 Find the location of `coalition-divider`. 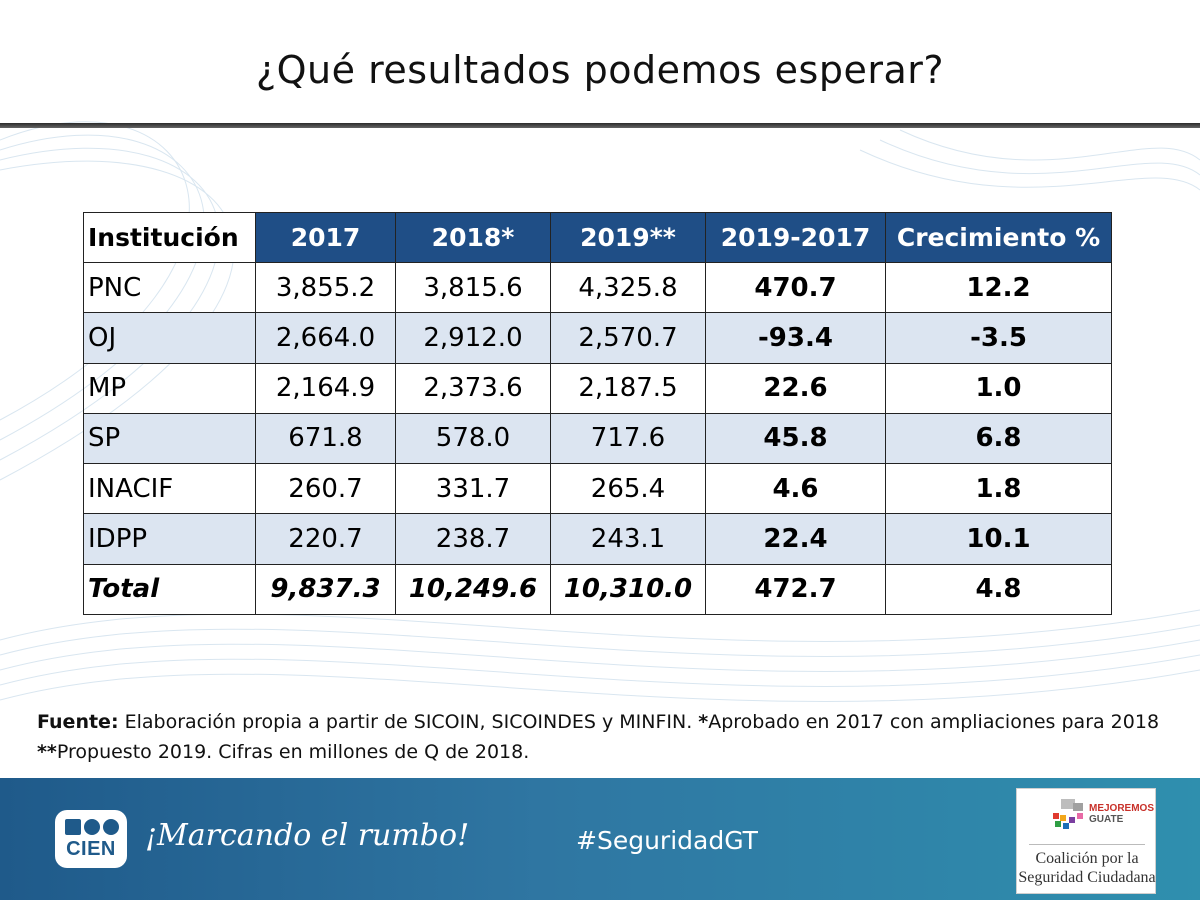

coalition-divider is located at coordinates (1087, 844).